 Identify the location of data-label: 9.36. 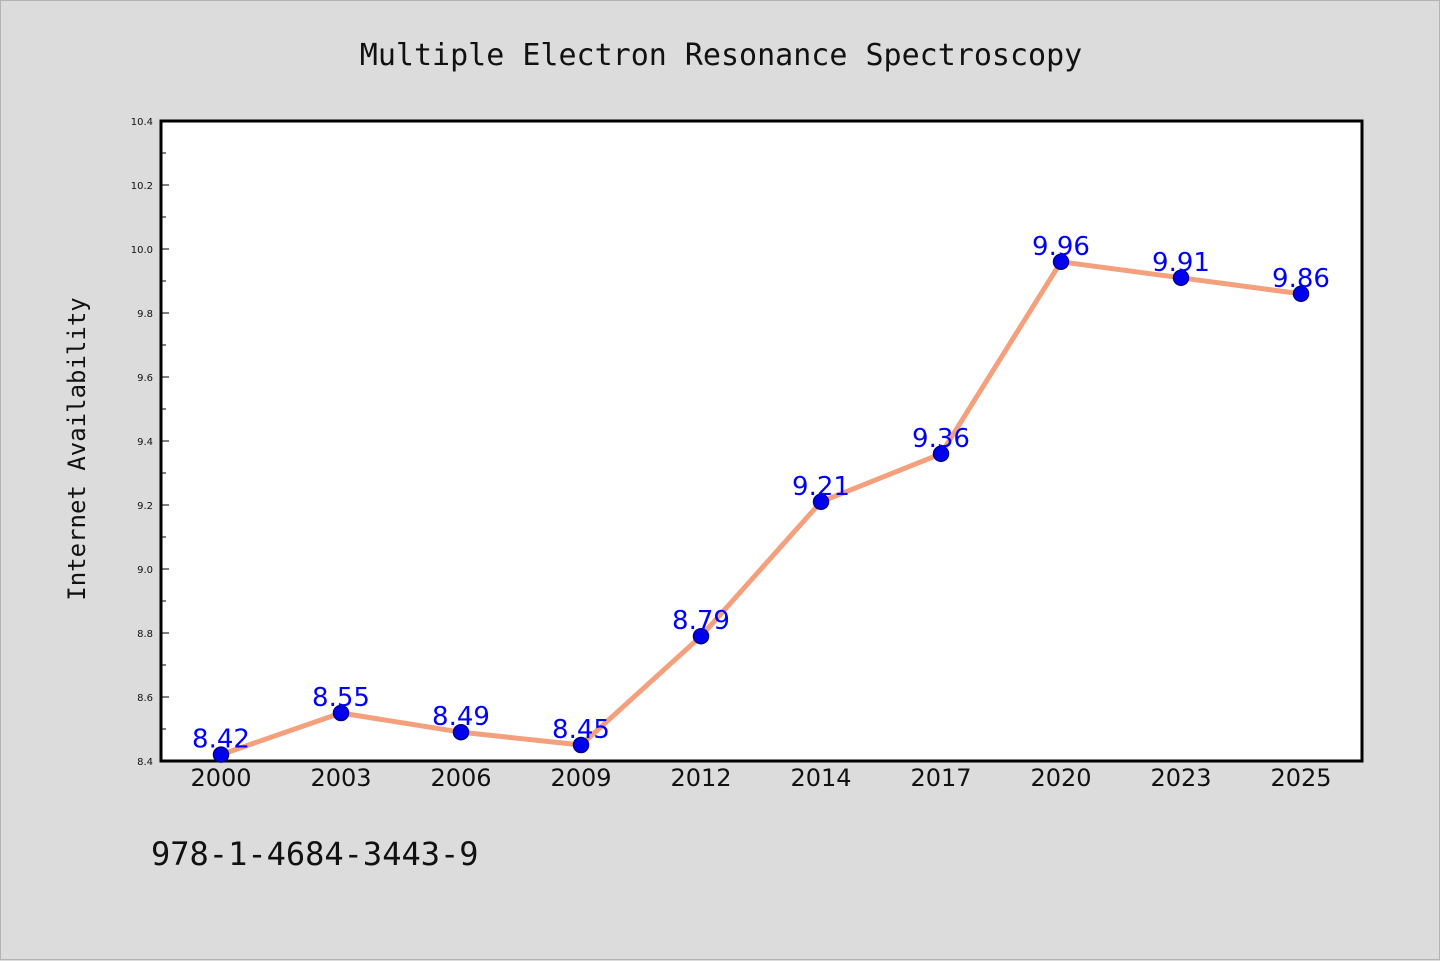
(941, 439).